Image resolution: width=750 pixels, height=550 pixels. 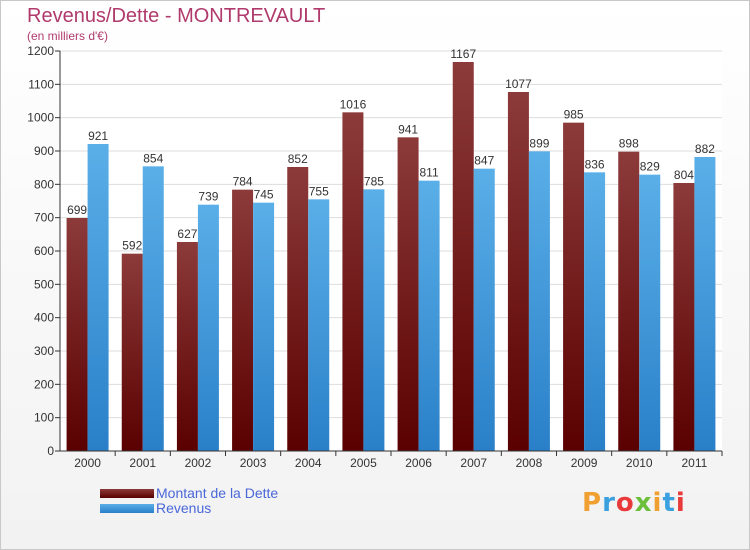 What do you see at coordinates (187, 234) in the screenshot?
I see `data-label-dette: 627` at bounding box center [187, 234].